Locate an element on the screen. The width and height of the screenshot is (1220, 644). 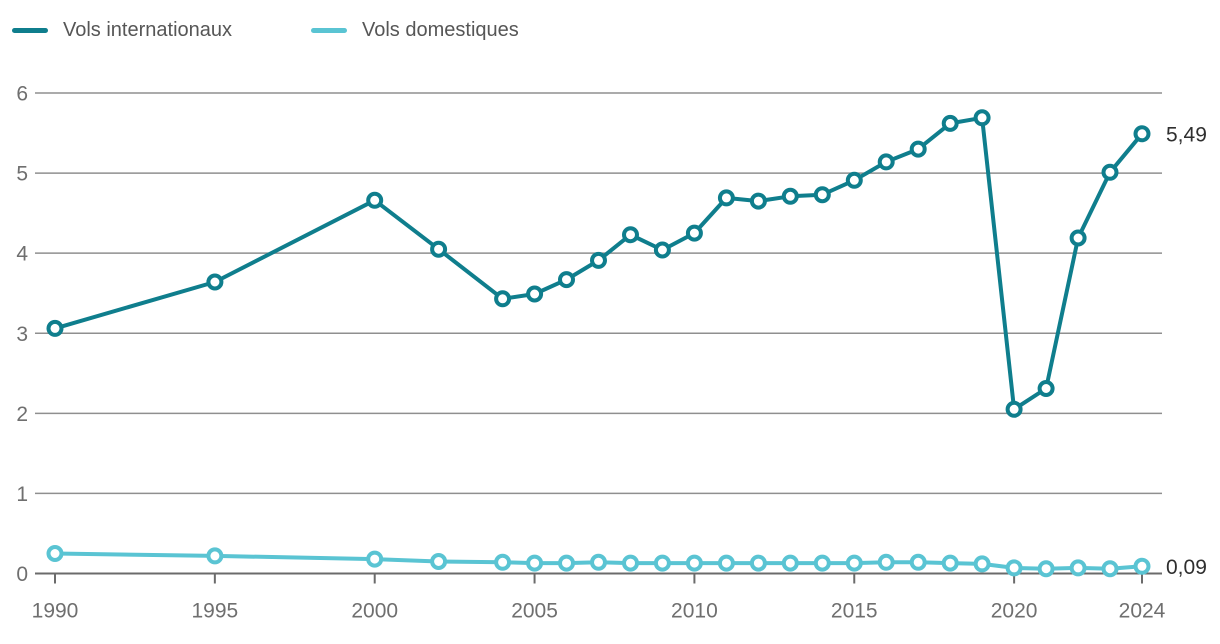
data-point-international-2011 is located at coordinates (726, 198).